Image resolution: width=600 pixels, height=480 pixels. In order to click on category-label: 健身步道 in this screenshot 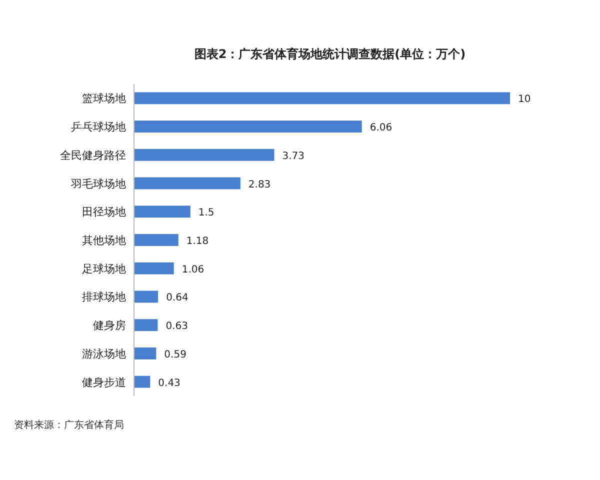, I will do `click(104, 382)`.